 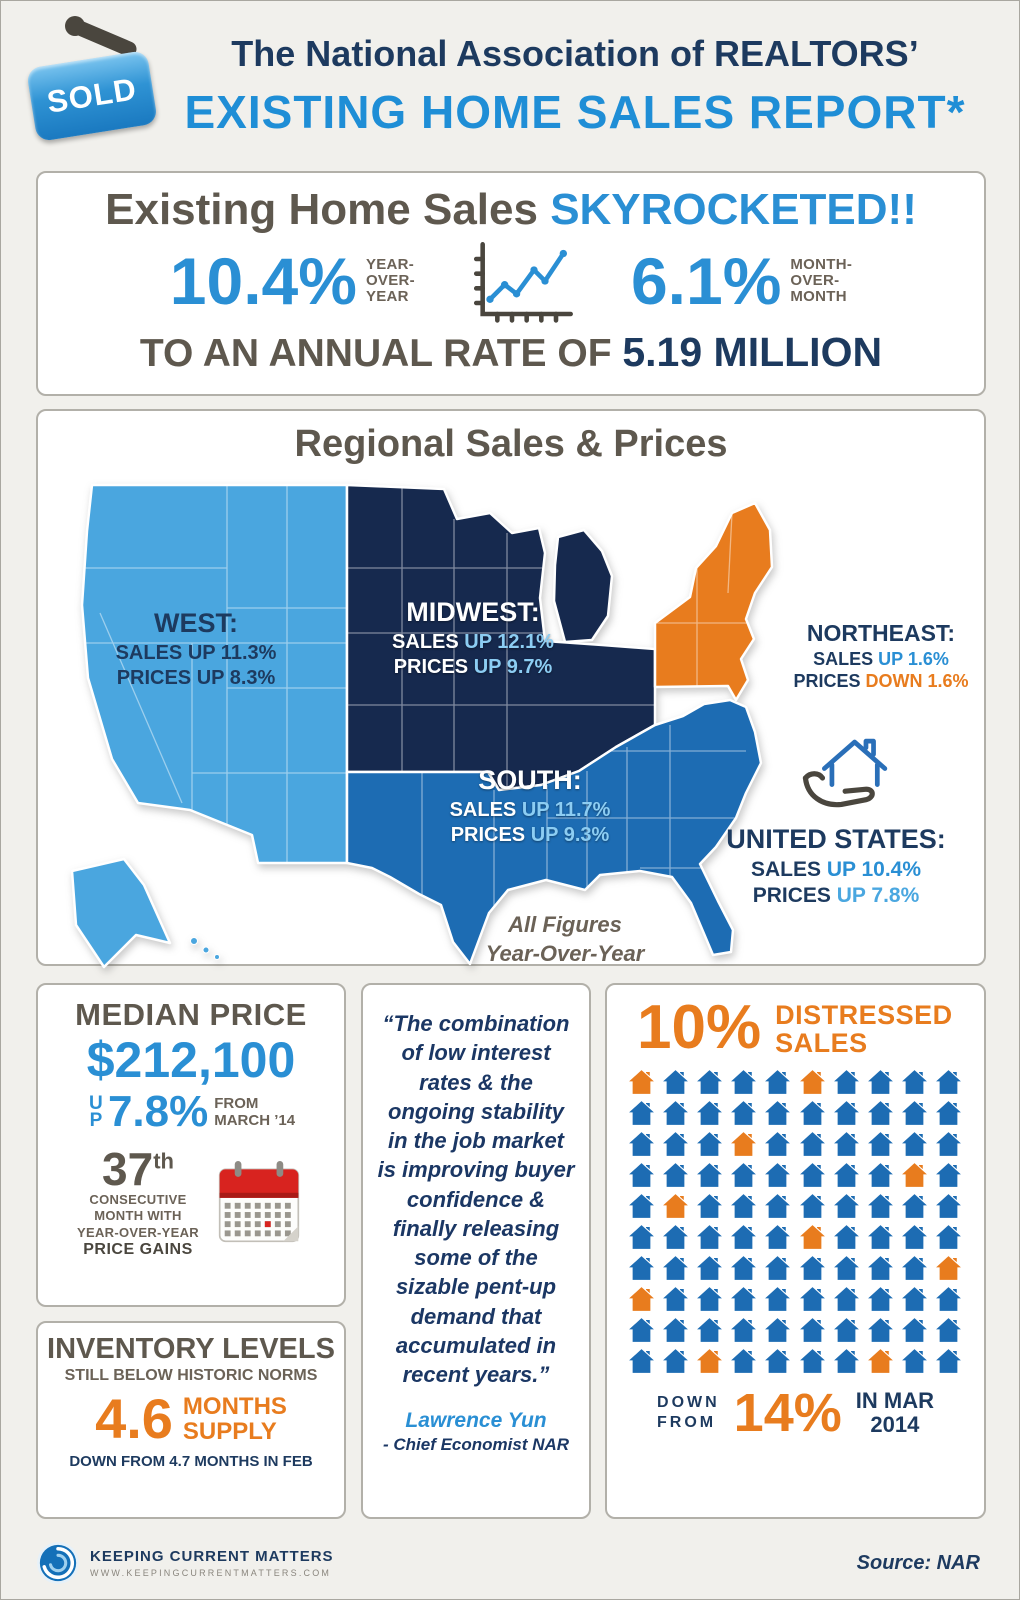 What do you see at coordinates (473, 612) in the screenshot?
I see `midwest-name: MIDWEST:` at bounding box center [473, 612].